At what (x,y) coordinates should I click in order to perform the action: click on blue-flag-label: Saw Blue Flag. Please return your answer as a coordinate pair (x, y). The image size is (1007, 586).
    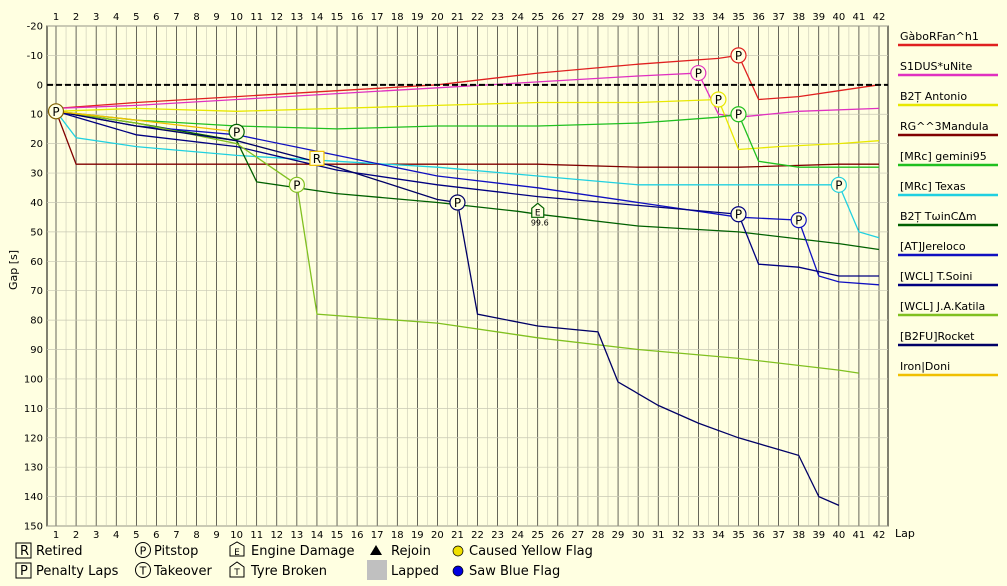
    Looking at the image, I should click on (514, 571).